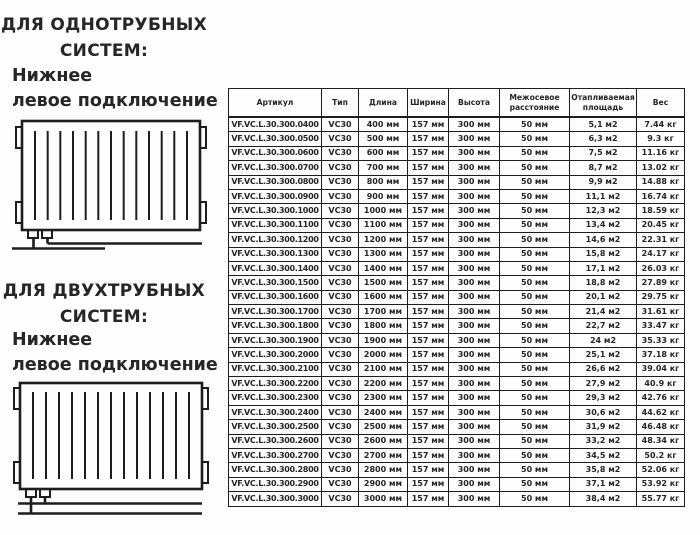  I want to click on table-cell: 14.88 кг, so click(660, 182).